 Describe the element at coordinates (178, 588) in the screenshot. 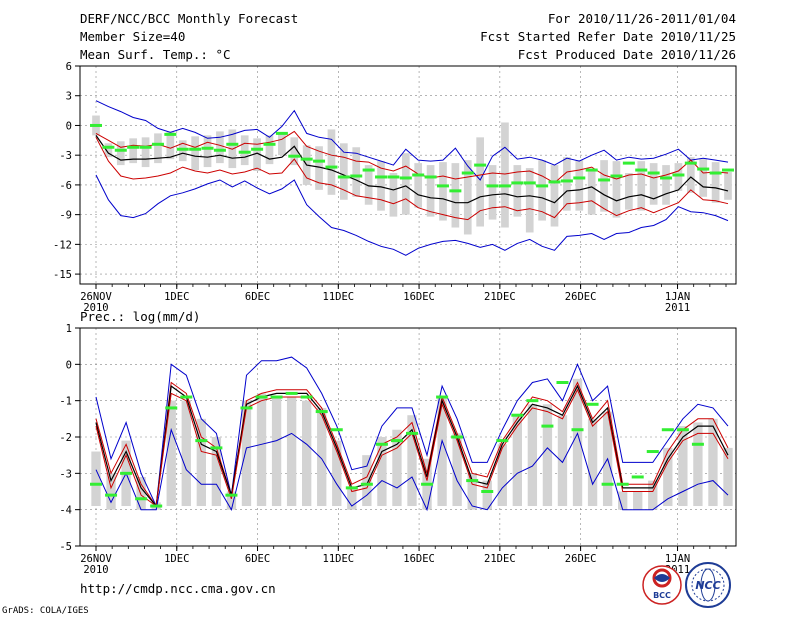

I see `website-url: http://cmdp.ncc.cma.gov.cn` at that location.